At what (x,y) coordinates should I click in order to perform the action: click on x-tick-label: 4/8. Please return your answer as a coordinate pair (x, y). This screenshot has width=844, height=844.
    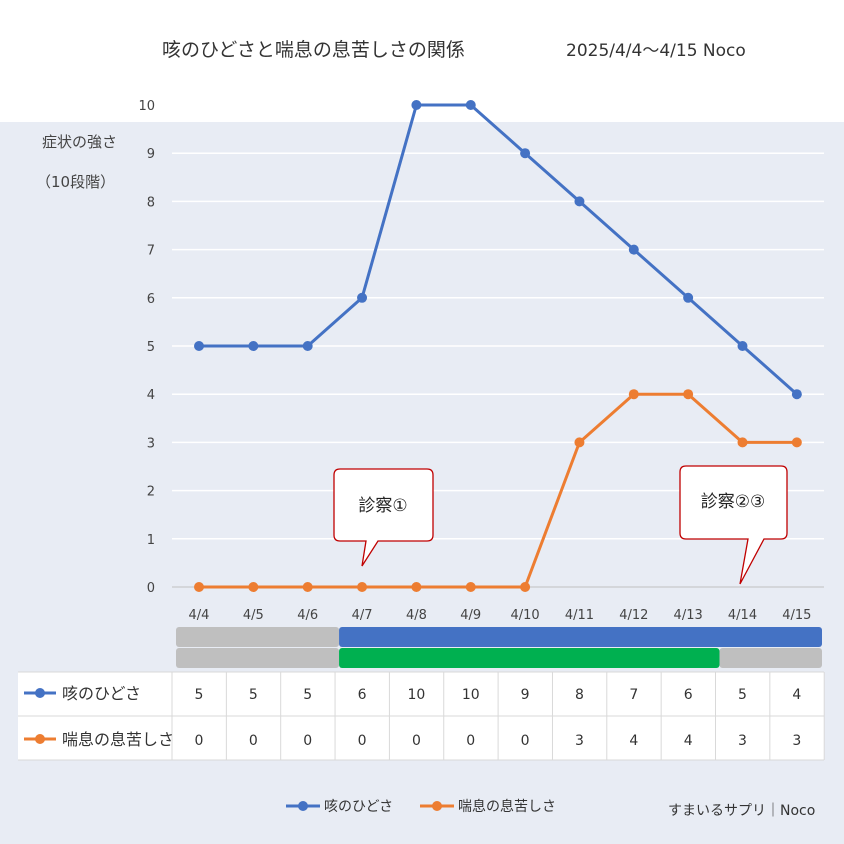
    Looking at the image, I should click on (416, 615).